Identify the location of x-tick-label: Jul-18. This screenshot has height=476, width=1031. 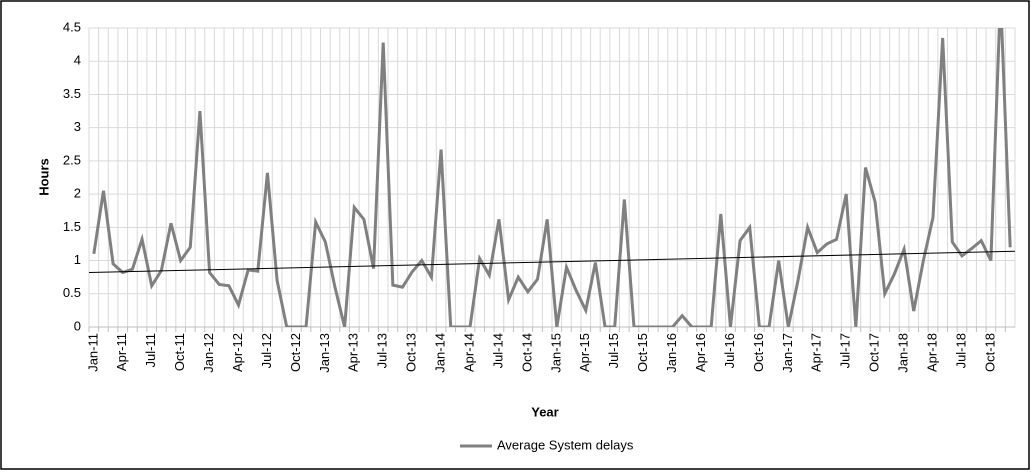
(960, 350).